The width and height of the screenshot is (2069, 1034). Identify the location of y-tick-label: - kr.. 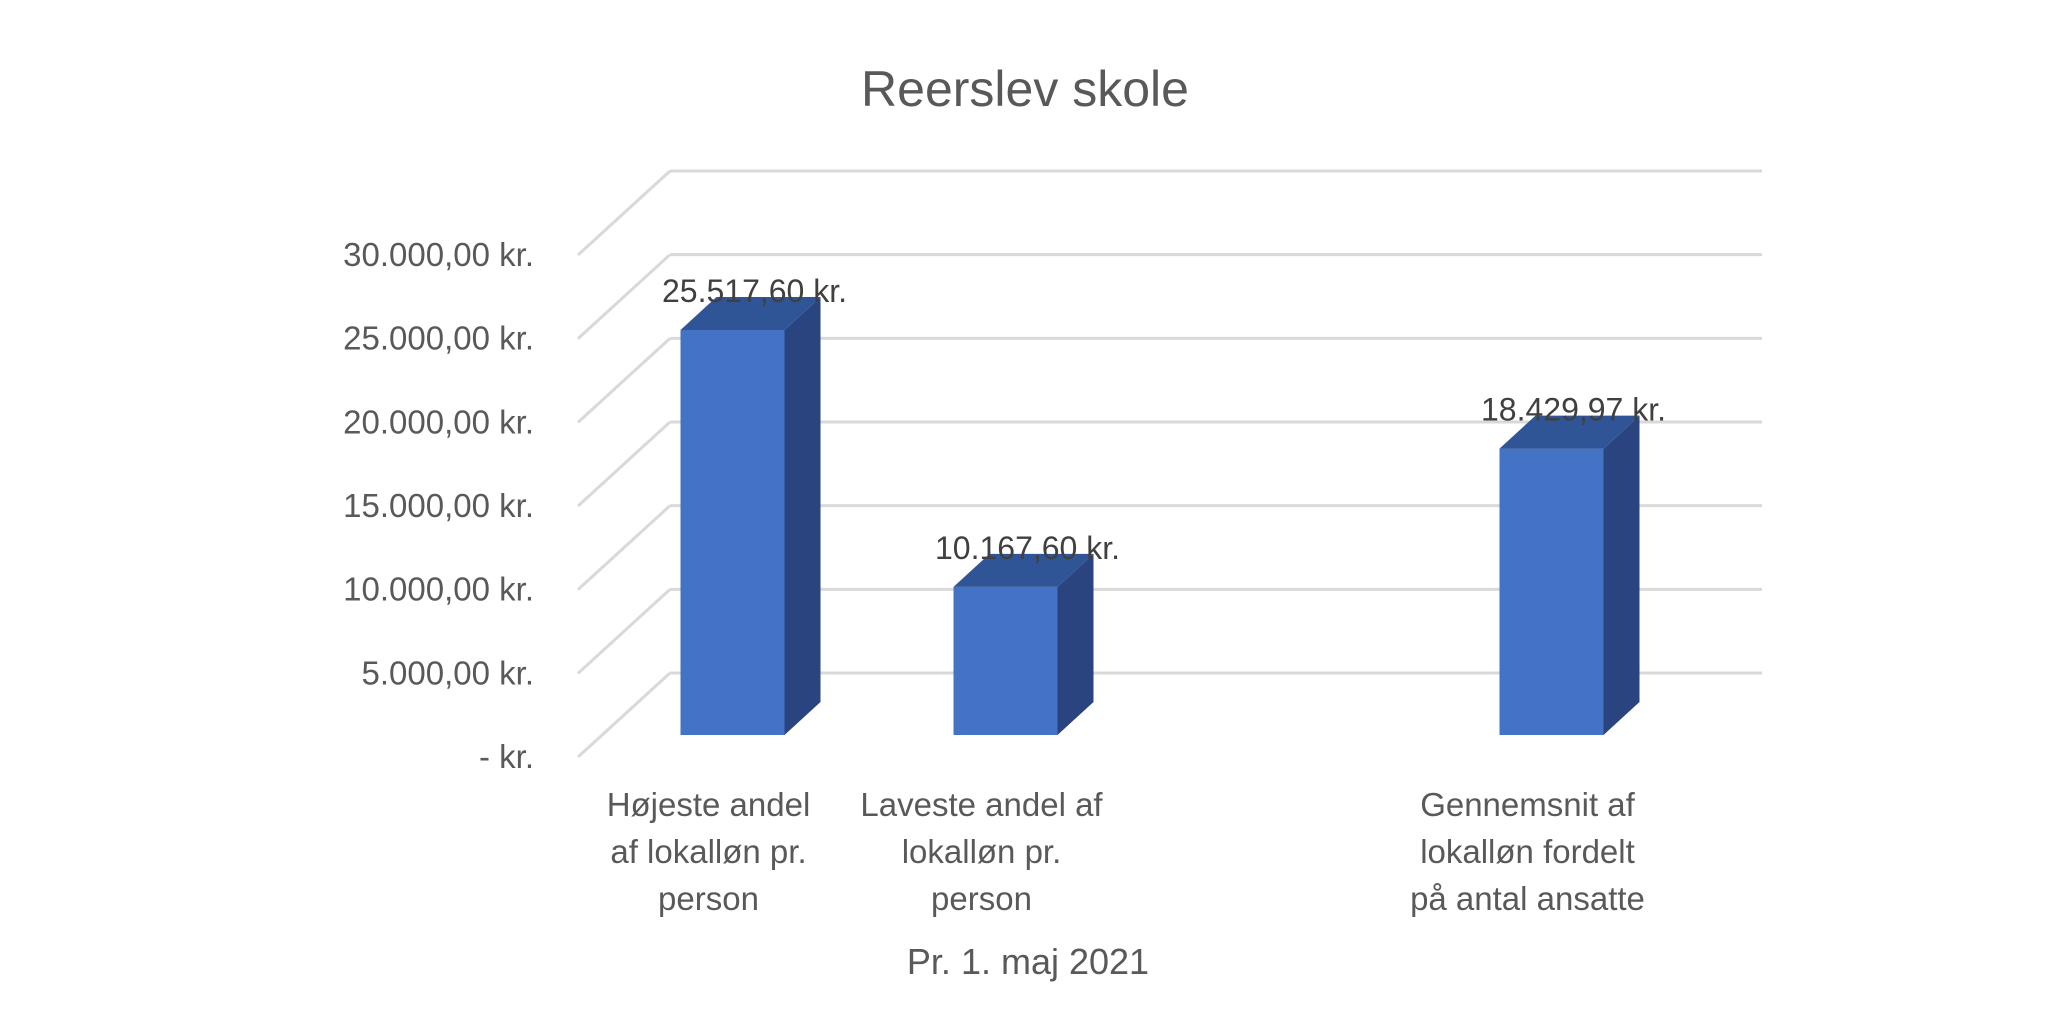
(506, 756).